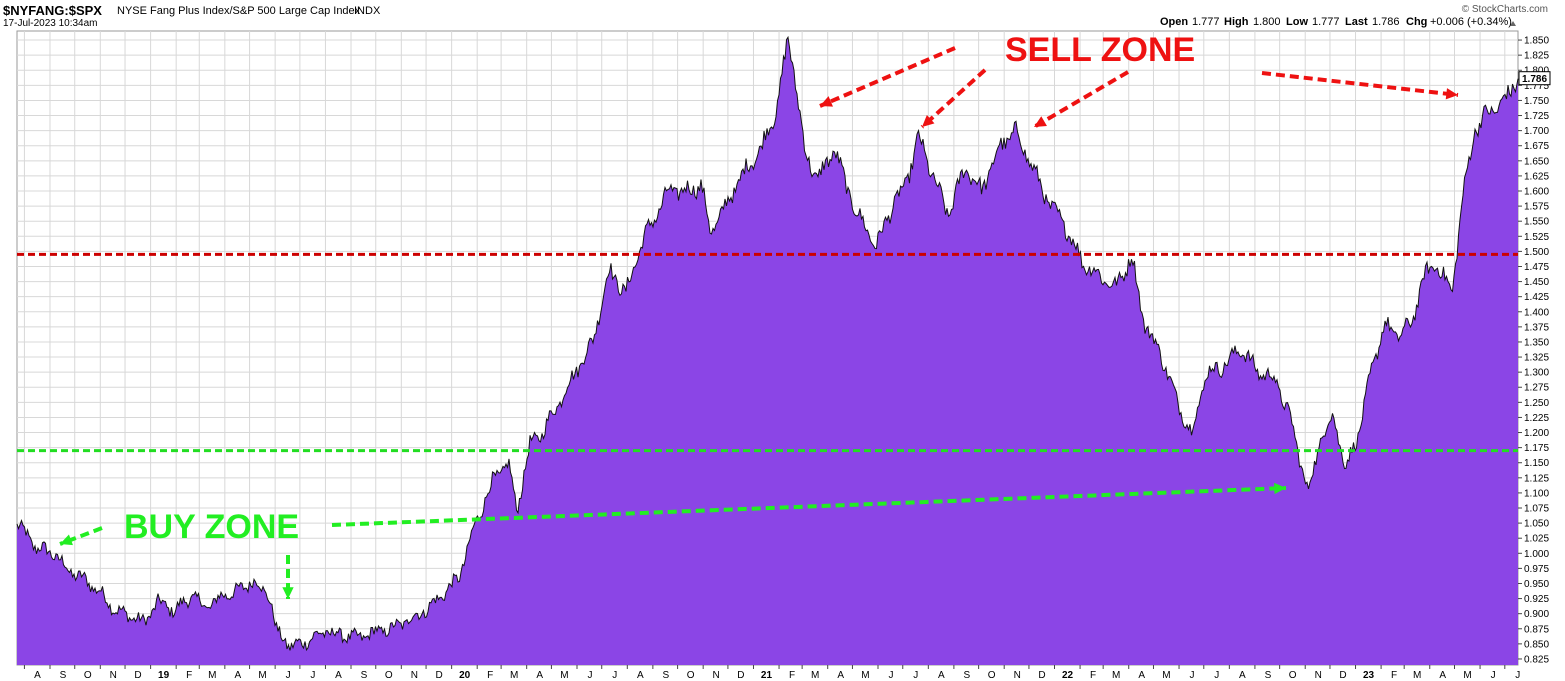  What do you see at coordinates (1536, 478) in the screenshot?
I see `y-tick-label: 1.125` at bounding box center [1536, 478].